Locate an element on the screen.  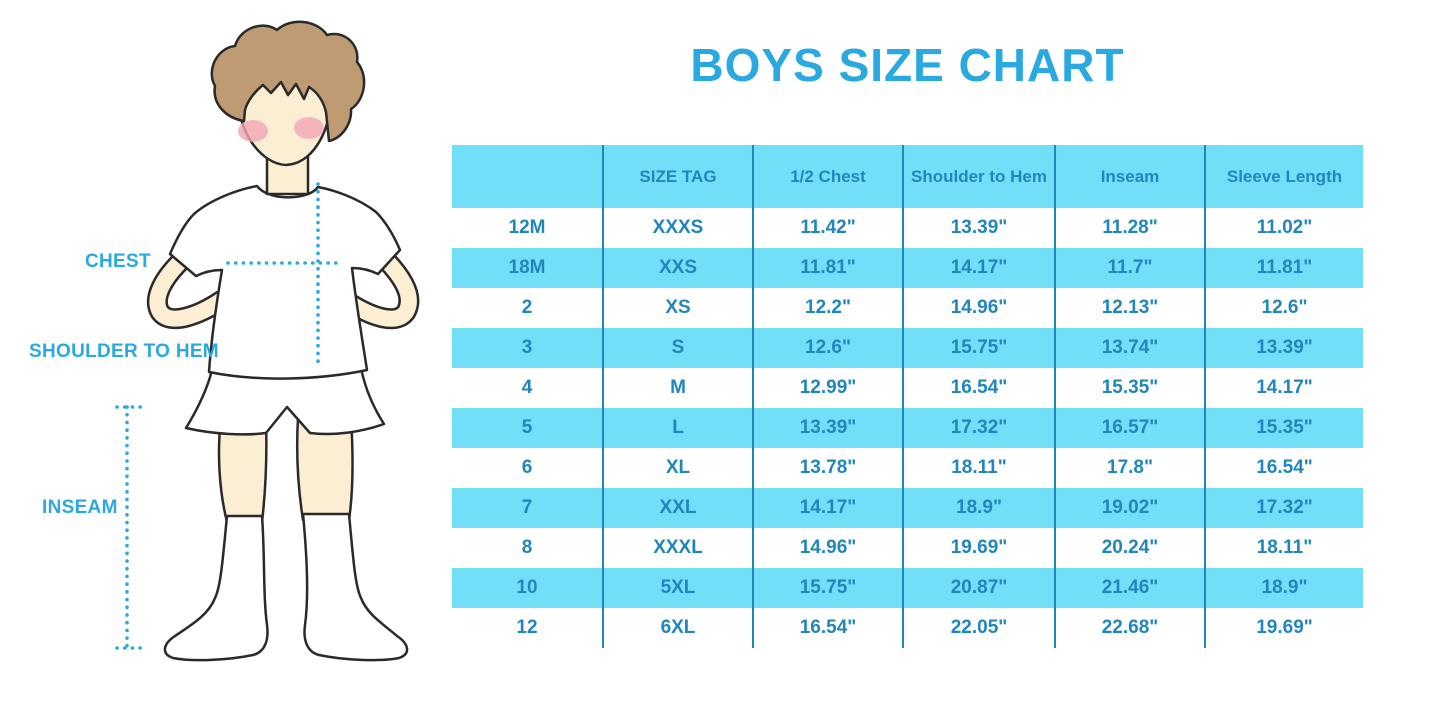
measurement-cell: 22.05" is located at coordinates (978, 628).